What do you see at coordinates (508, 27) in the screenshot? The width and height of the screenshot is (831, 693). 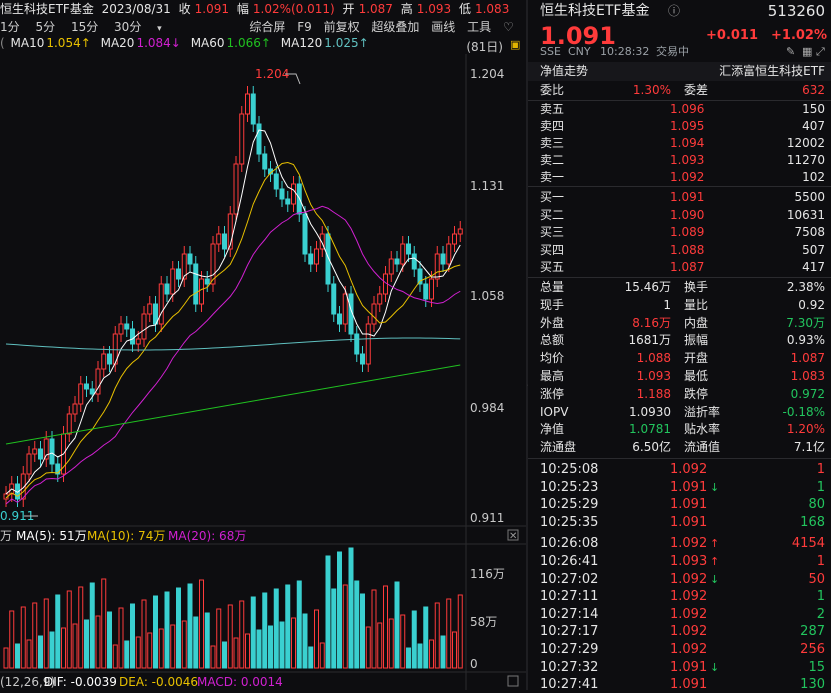 I see `heart-icon: ♡` at bounding box center [508, 27].